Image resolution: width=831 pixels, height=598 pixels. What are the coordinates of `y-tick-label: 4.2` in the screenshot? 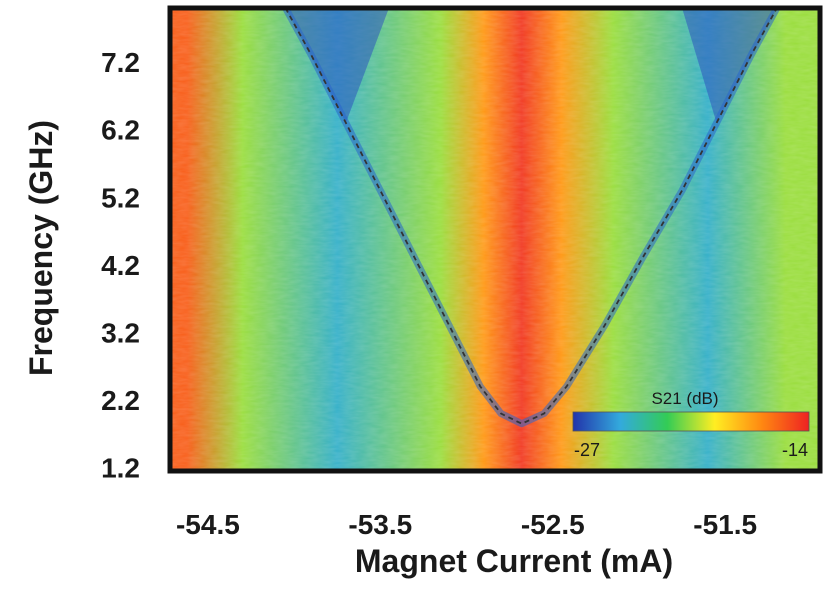 It's located at (120, 265).